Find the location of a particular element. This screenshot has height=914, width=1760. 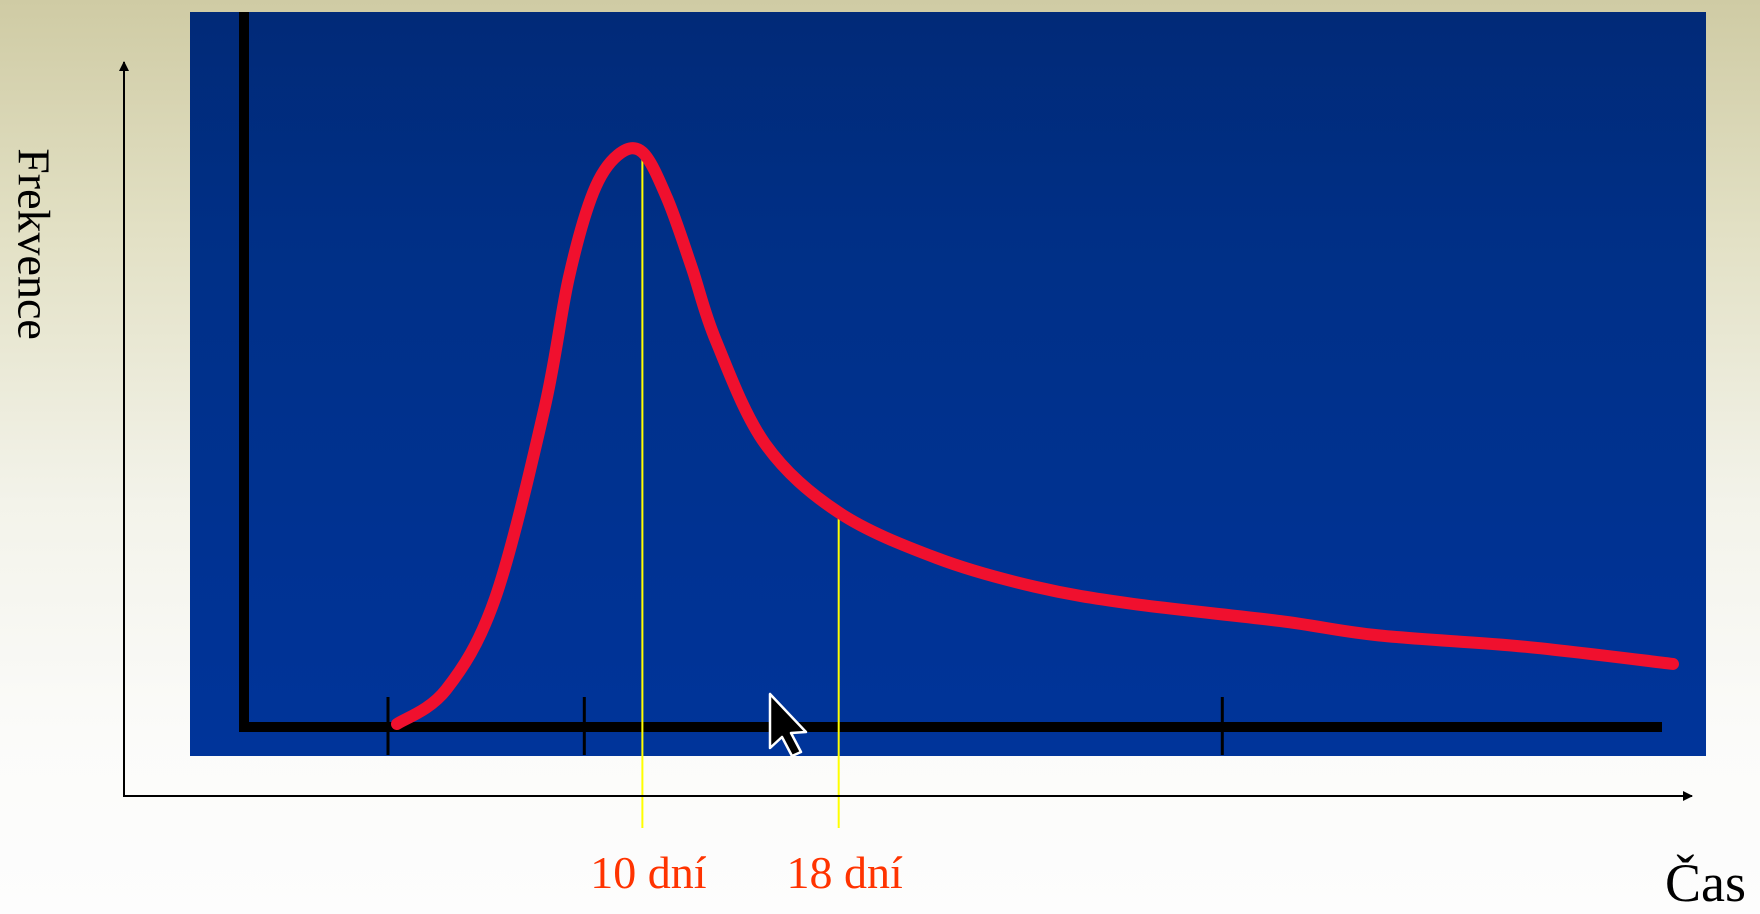

markers is located at coordinates (740, 490).